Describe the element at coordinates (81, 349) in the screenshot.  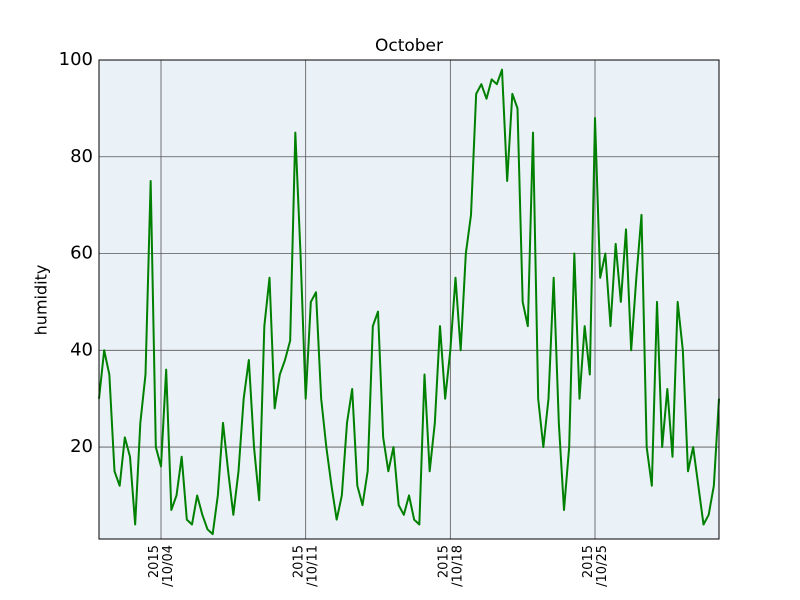
I see `y-tick-label: 40` at that location.